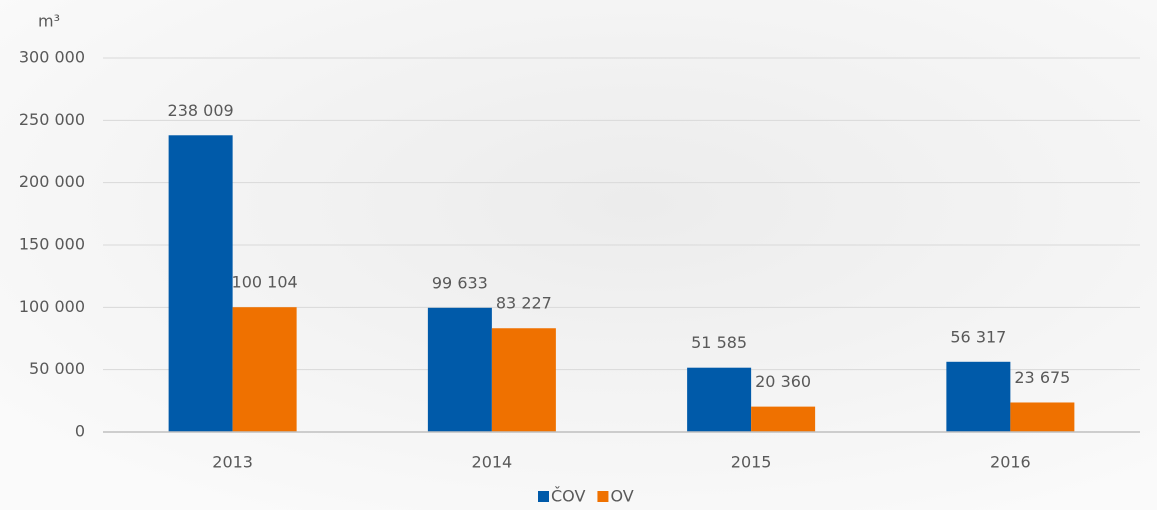 This screenshot has height=510, width=1157. I want to click on value-label: 99 633, so click(460, 282).